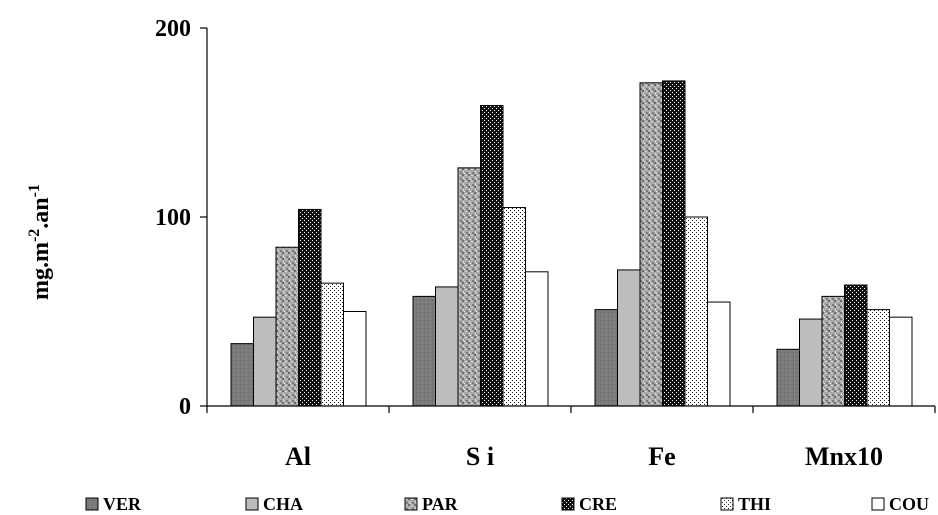  Describe the element at coordinates (298, 456) in the screenshot. I see `x-category-label: Al` at that location.